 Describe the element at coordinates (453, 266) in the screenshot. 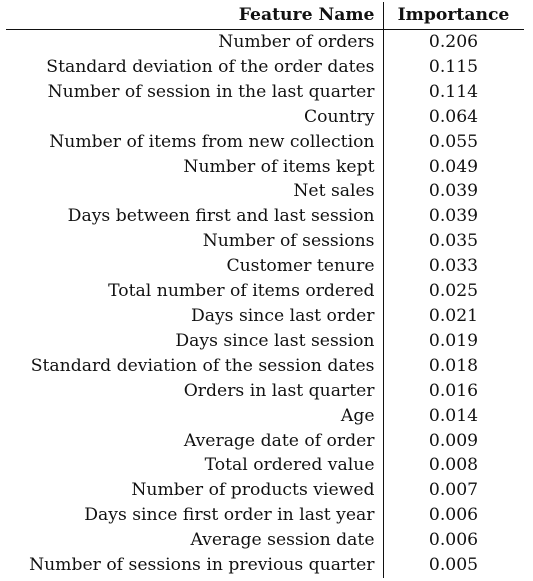

I see `importance-cell: 0.033` at that location.